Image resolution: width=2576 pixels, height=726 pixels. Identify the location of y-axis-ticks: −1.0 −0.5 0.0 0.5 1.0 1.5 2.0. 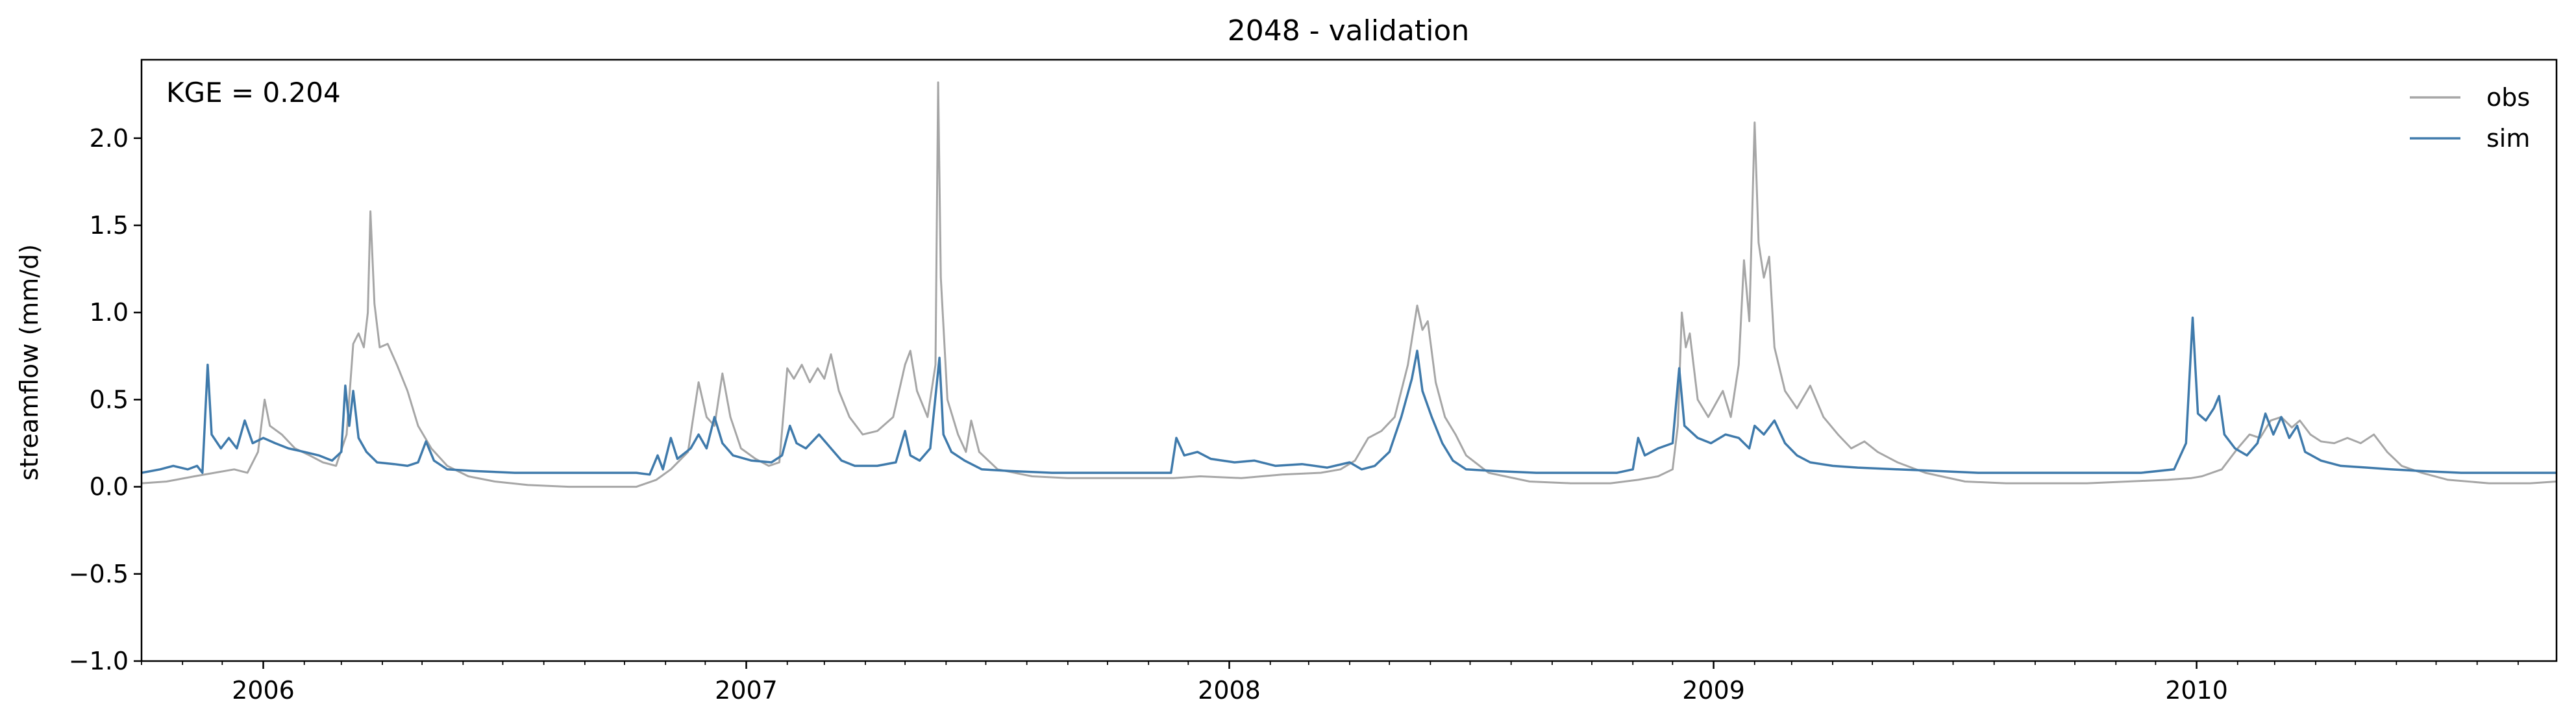
(105, 399).